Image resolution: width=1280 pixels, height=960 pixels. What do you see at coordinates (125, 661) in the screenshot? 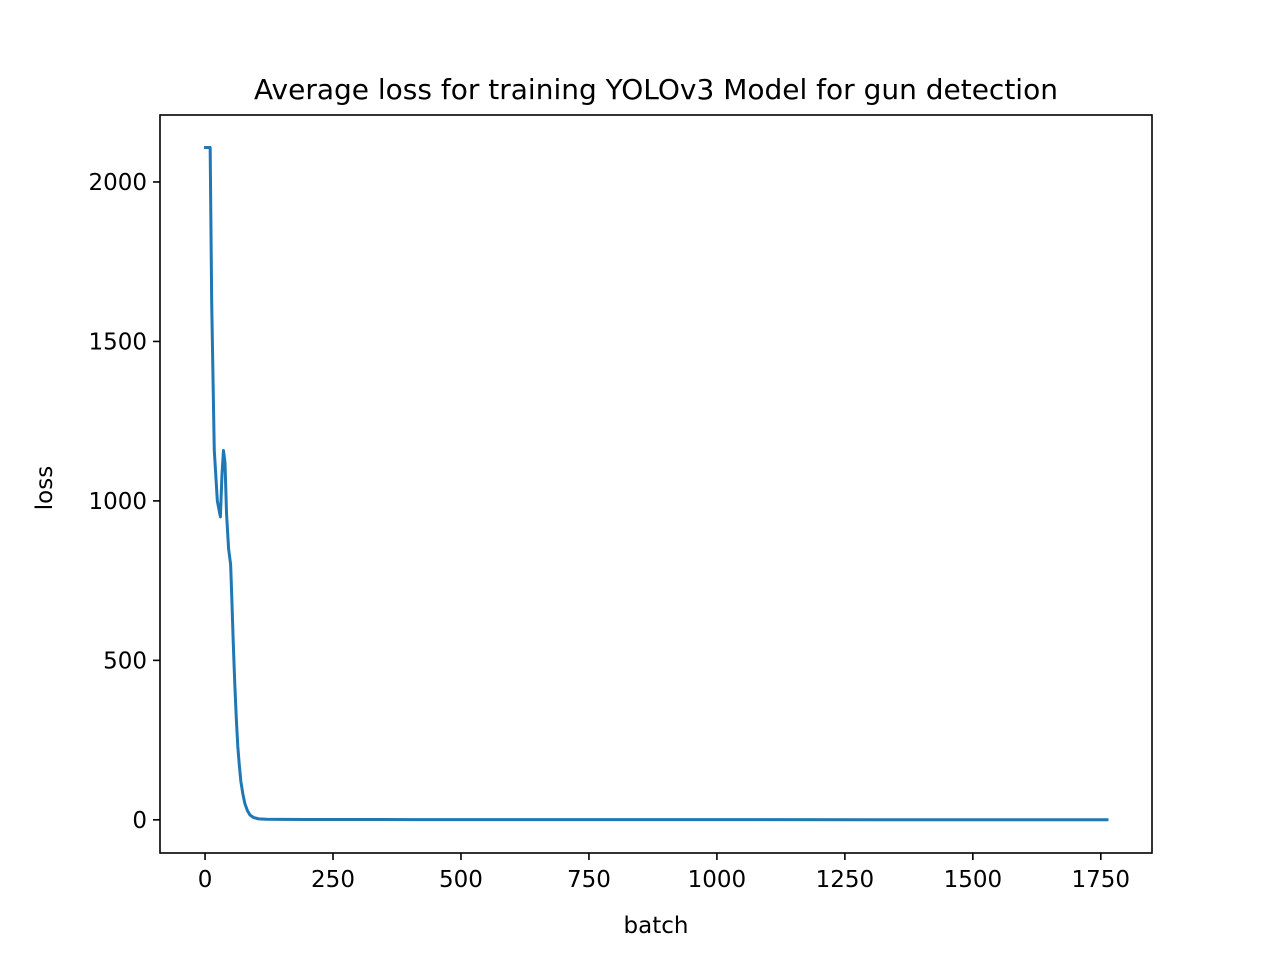
I see `y-tick-label: 500` at bounding box center [125, 661].